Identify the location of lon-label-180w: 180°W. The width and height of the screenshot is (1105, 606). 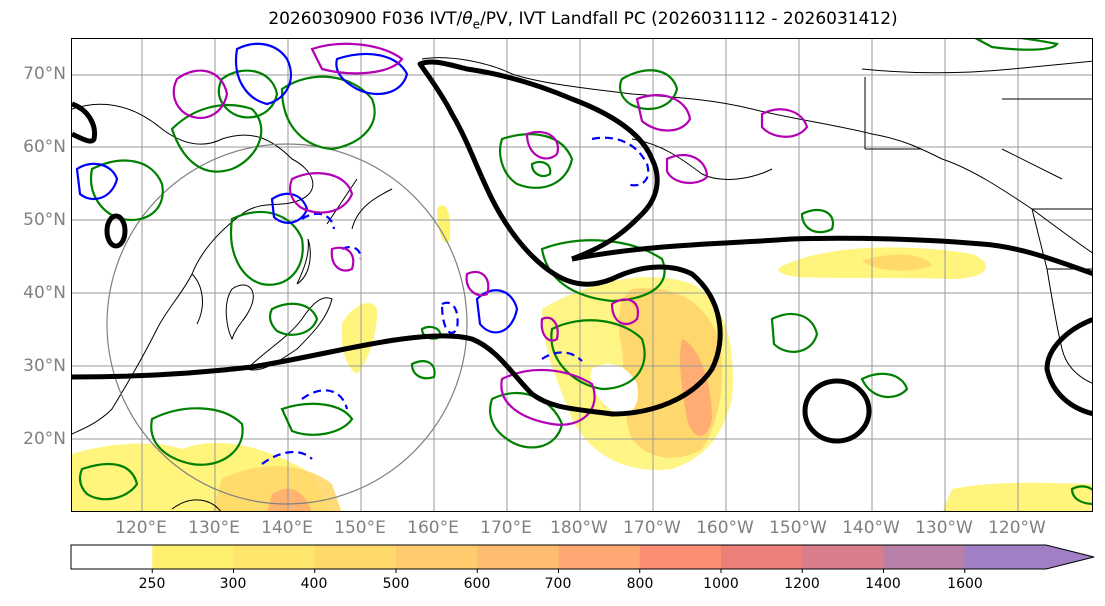
(579, 528).